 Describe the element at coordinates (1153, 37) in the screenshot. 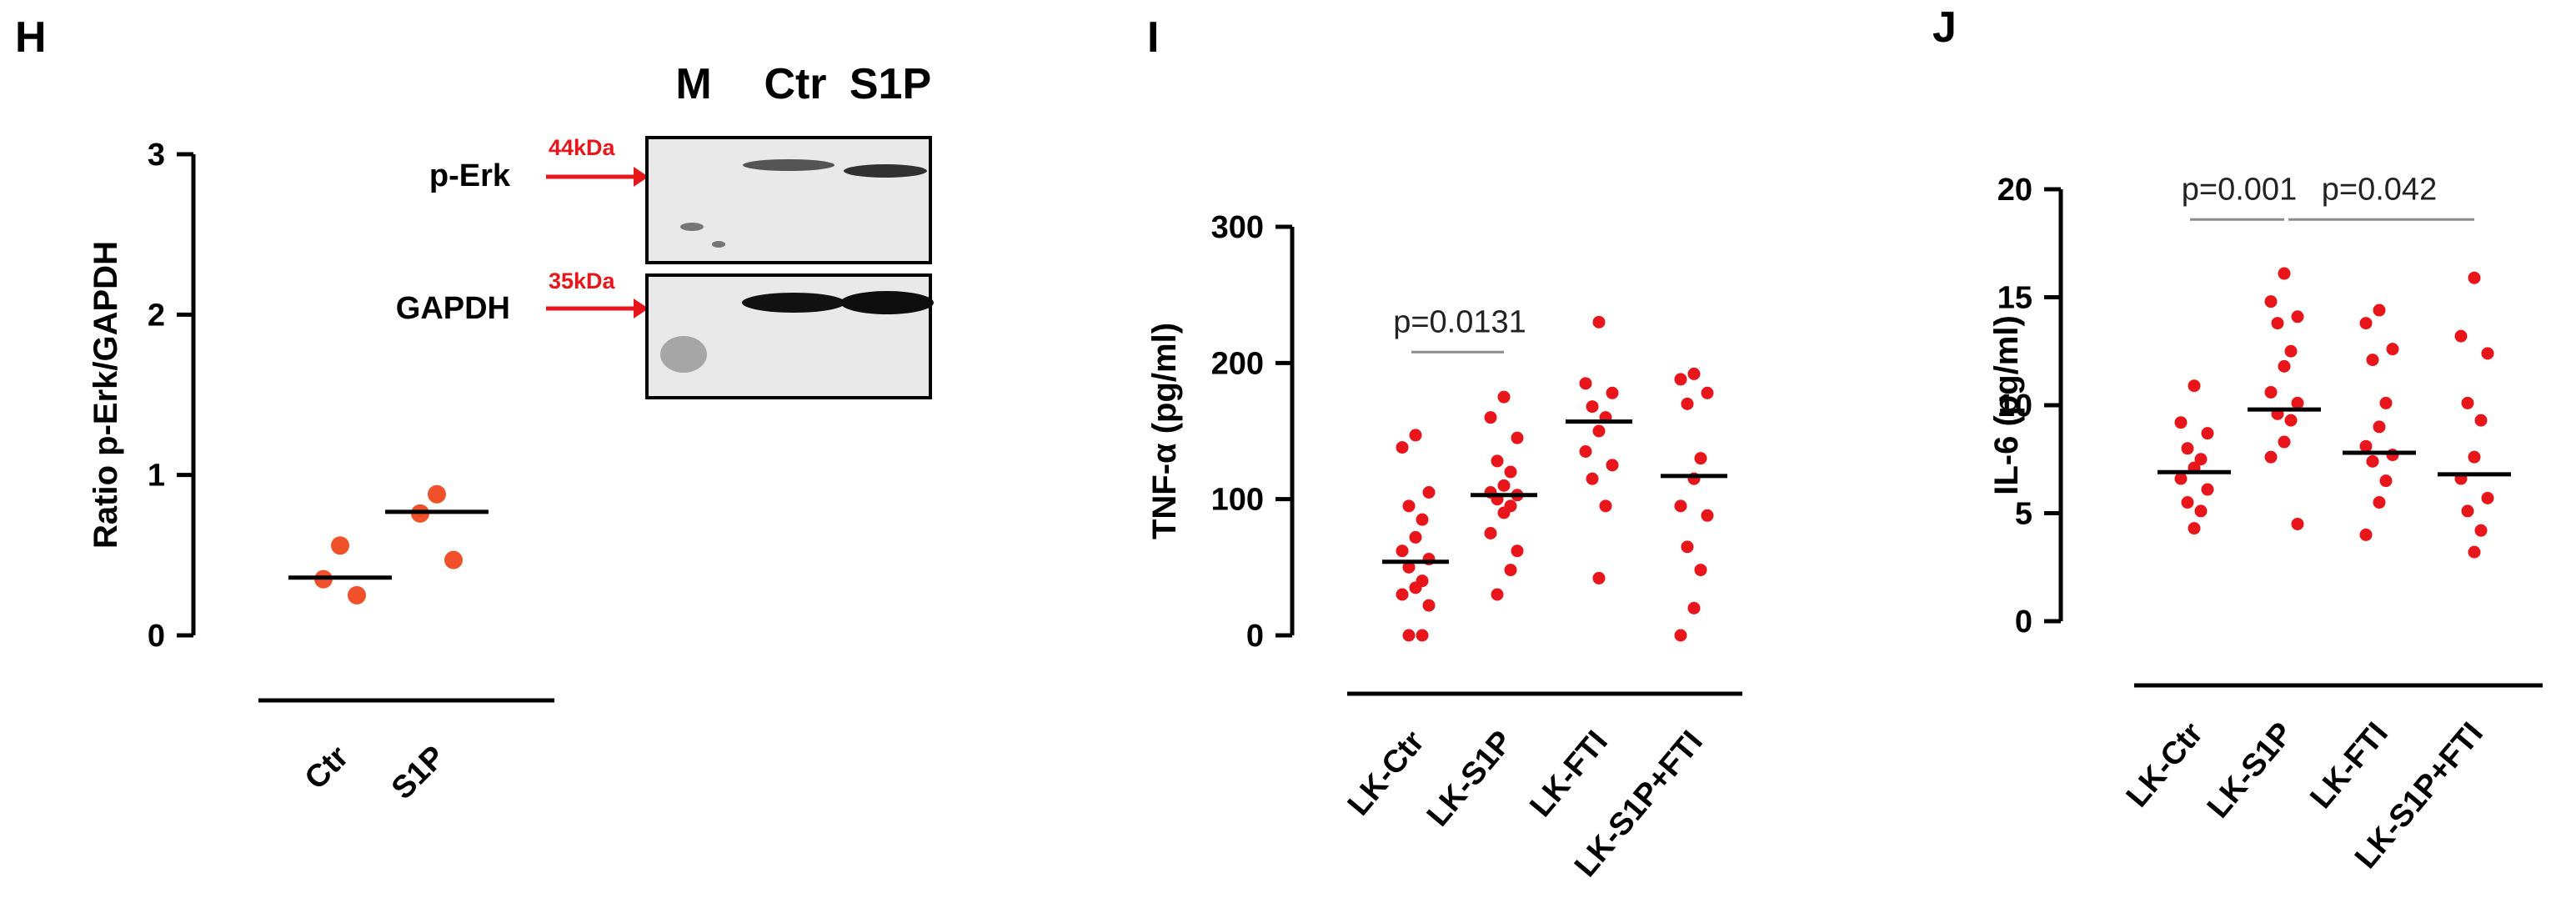

I see `panel-letter-i: I` at that location.